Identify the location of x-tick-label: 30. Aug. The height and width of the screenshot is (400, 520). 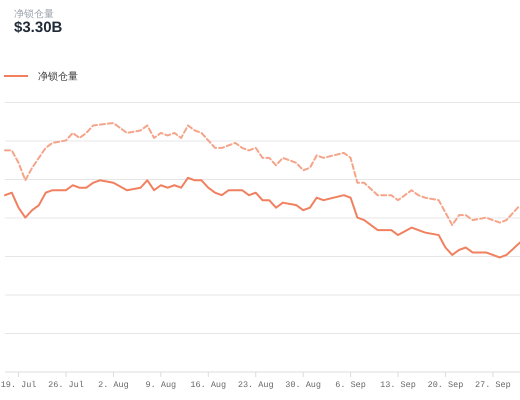
(303, 385).